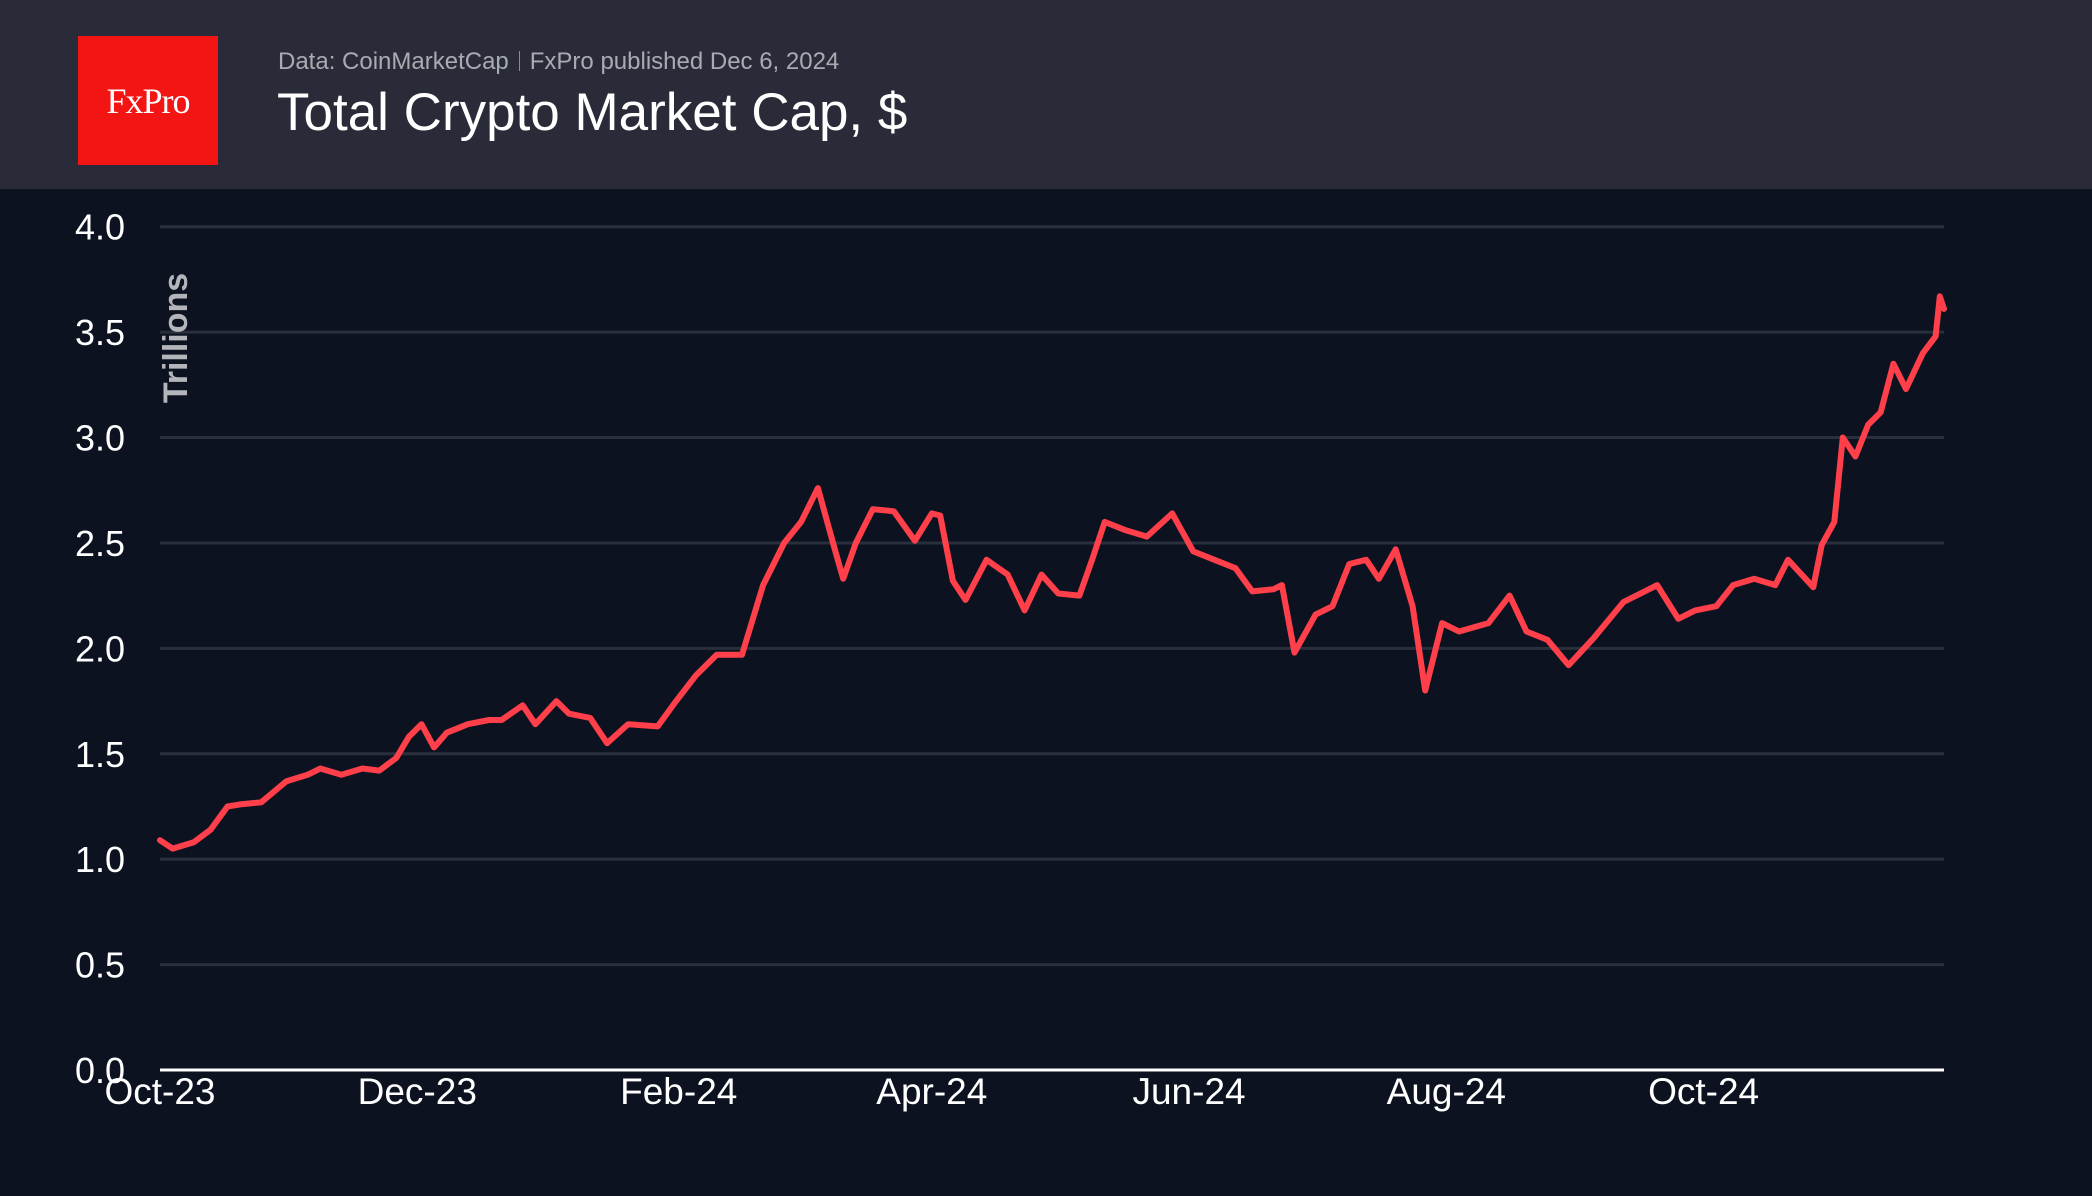 The image size is (2092, 1196). I want to click on x-tick-label: Jun-24, so click(1188, 1091).